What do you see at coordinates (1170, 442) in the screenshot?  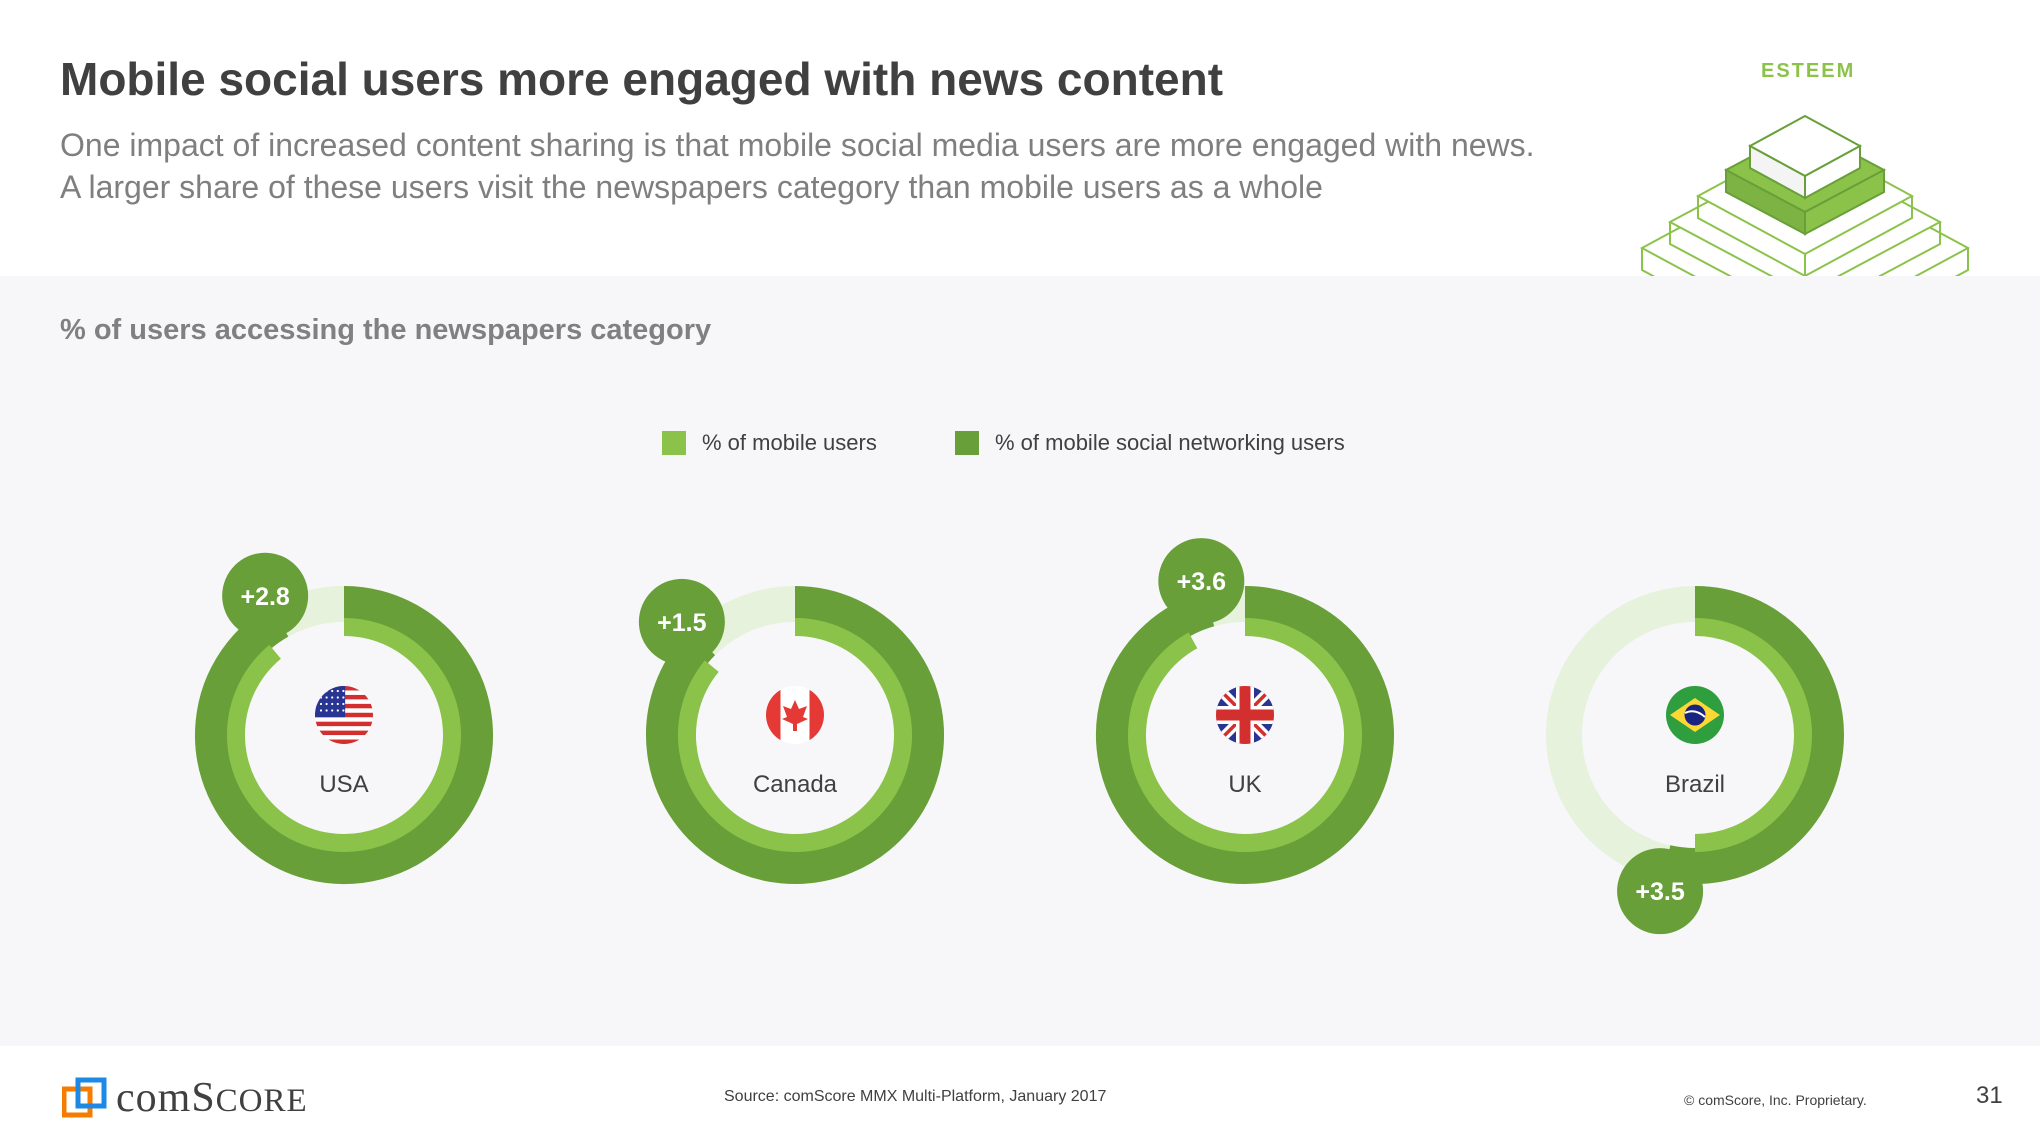 I see `legend-label-social: % of mobile social networking users` at bounding box center [1170, 442].